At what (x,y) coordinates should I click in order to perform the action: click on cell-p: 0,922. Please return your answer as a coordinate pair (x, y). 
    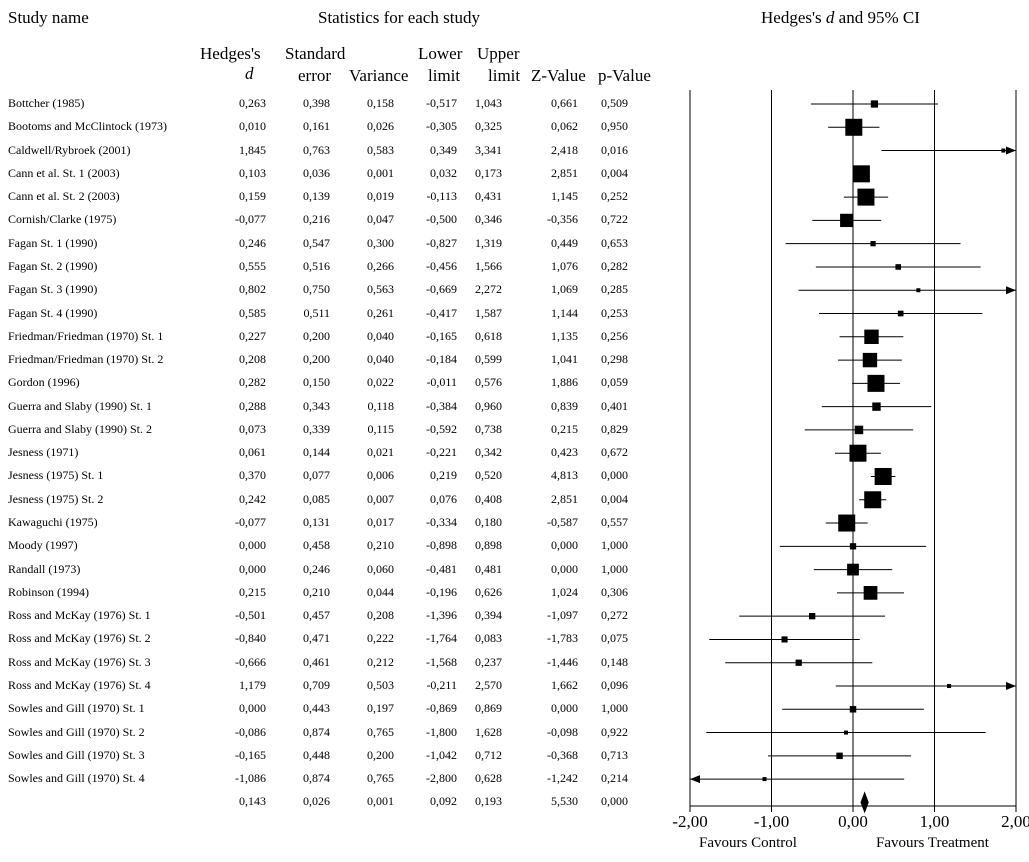
    Looking at the image, I should click on (614, 731).